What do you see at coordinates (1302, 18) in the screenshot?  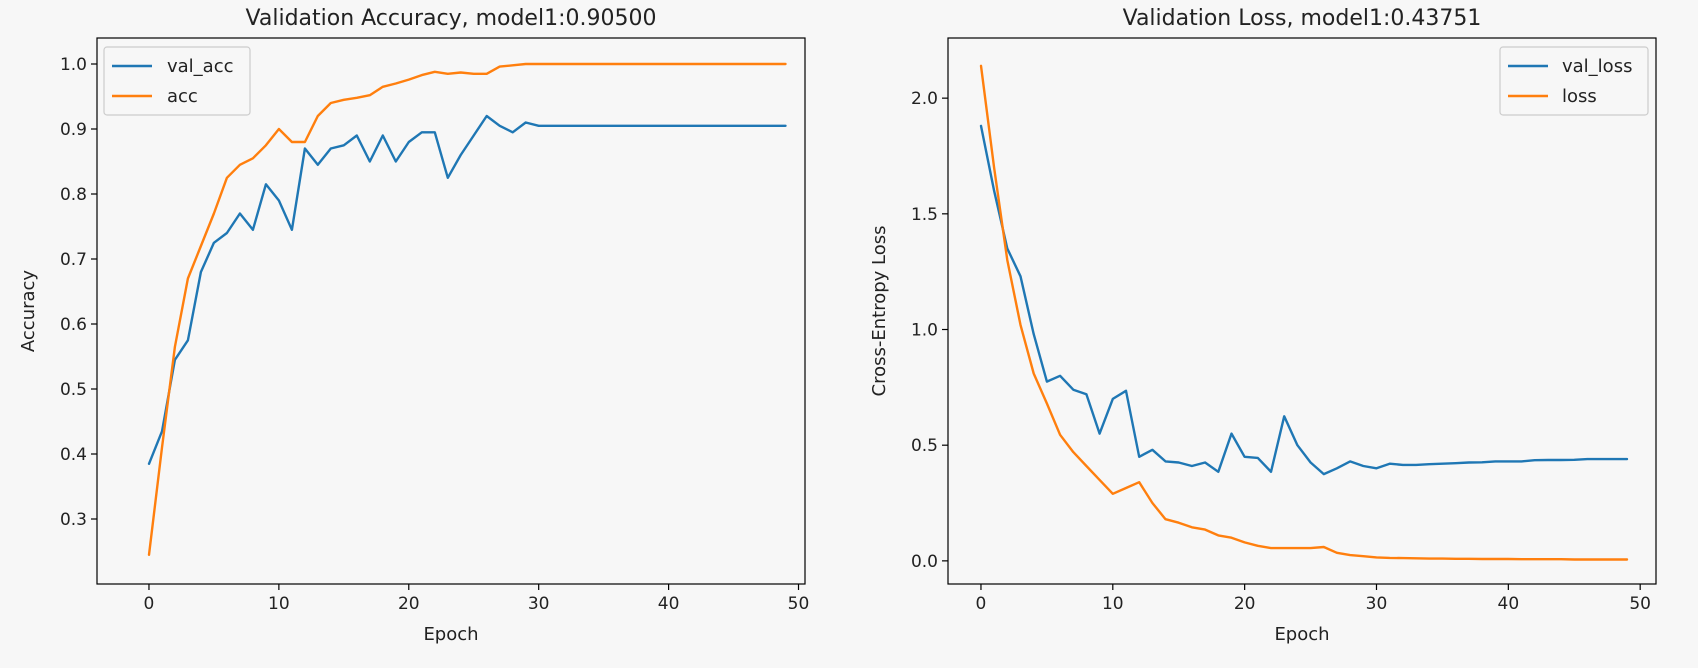 I see `loss-chart-title: Validation Loss, model1:0.43751` at bounding box center [1302, 18].